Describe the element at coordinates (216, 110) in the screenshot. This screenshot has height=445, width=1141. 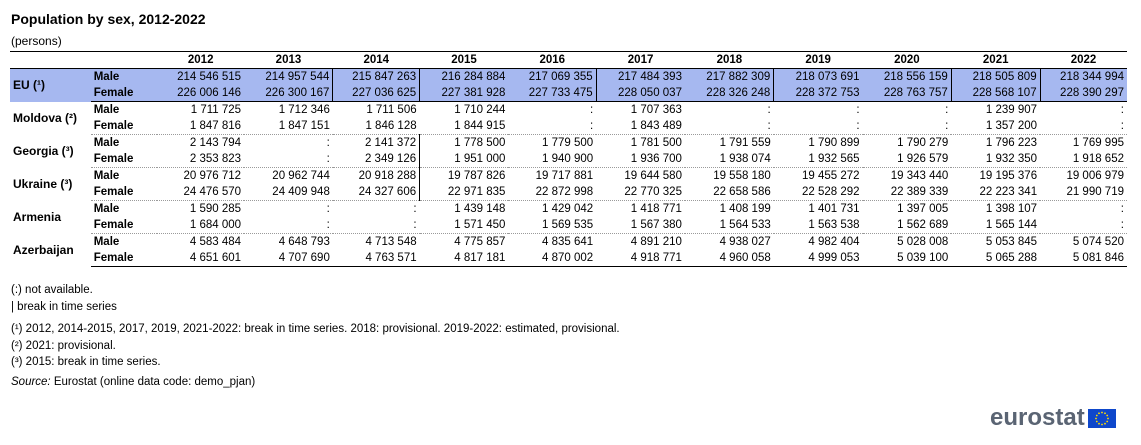
I see `value-cell: 1 711 725` at that location.